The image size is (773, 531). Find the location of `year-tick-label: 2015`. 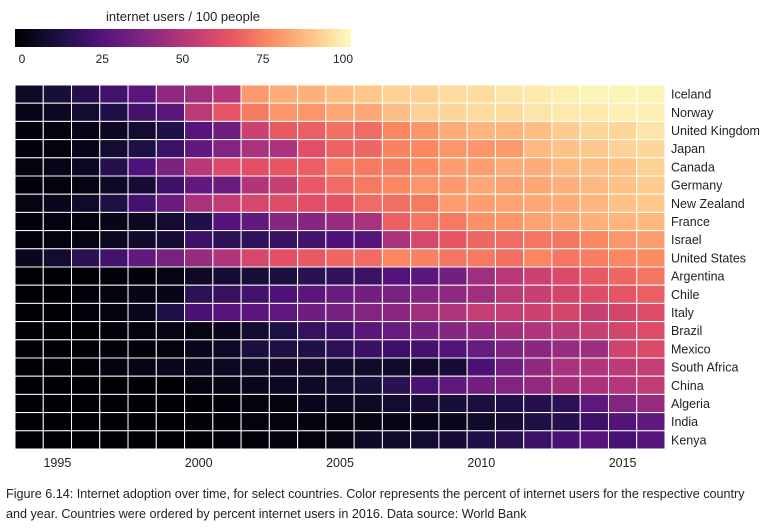

year-tick-label: 2015 is located at coordinates (623, 463).